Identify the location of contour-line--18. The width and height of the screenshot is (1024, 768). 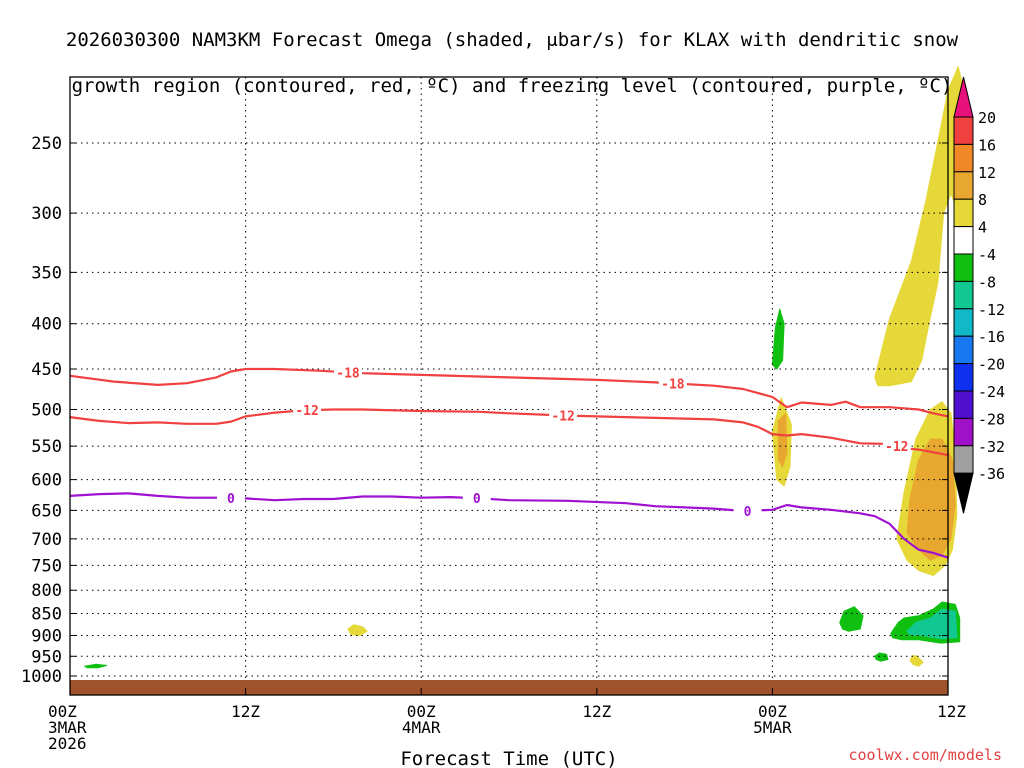
(509, 392).